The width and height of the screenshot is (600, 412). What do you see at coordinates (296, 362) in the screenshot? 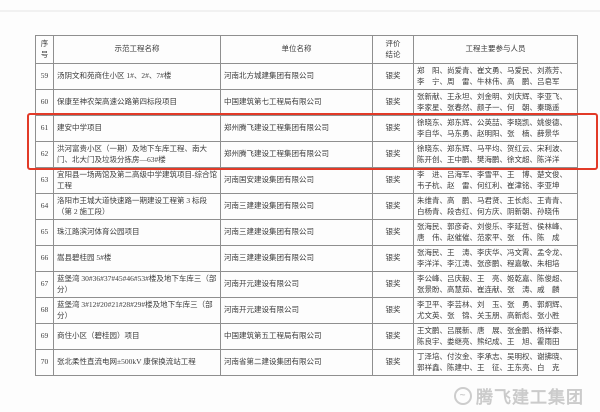
I see `cell-company: 河南省第二建设集团有限公司` at bounding box center [296, 362].